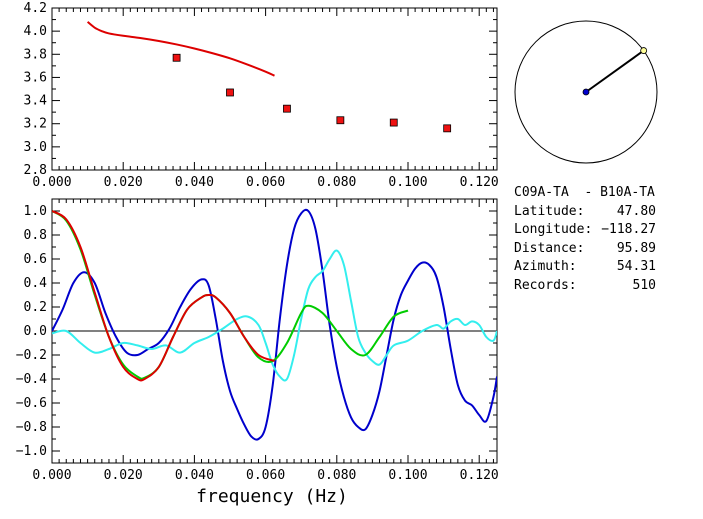  What do you see at coordinates (35, 124) in the screenshot?
I see `y-tick-label: 3.2` at bounding box center [35, 124].